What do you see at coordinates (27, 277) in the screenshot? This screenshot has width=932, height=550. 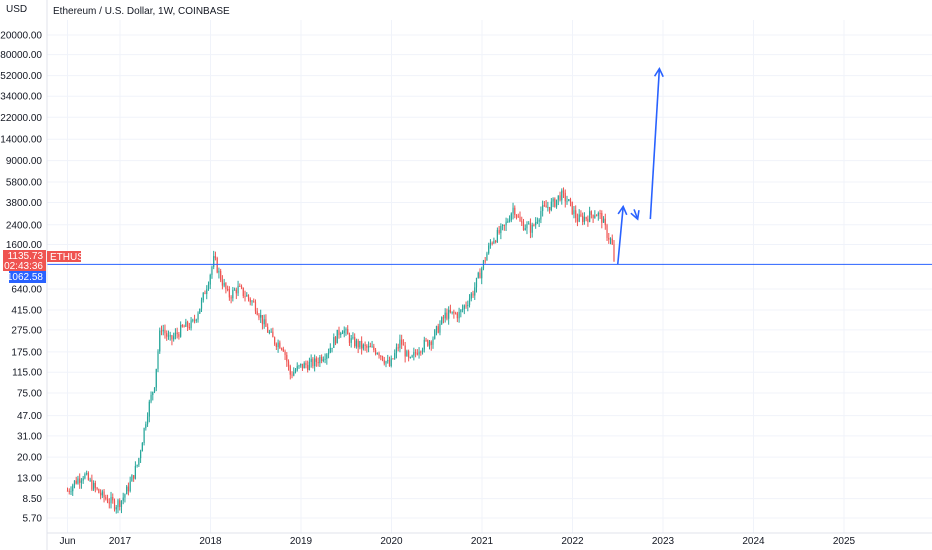 I see `line-value-box` at bounding box center [27, 277].